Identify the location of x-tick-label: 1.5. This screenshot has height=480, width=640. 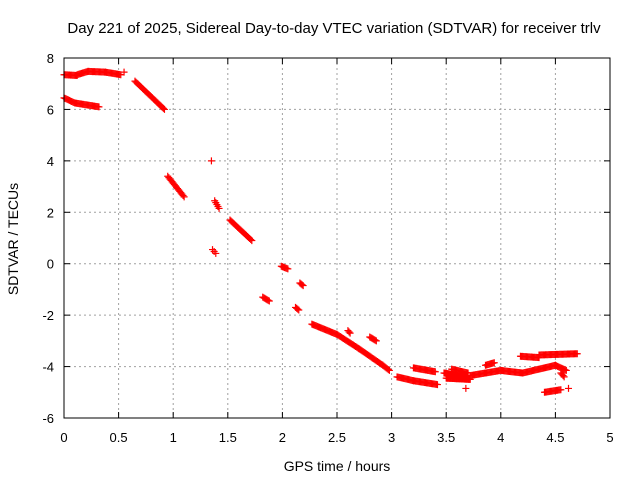
(228, 437).